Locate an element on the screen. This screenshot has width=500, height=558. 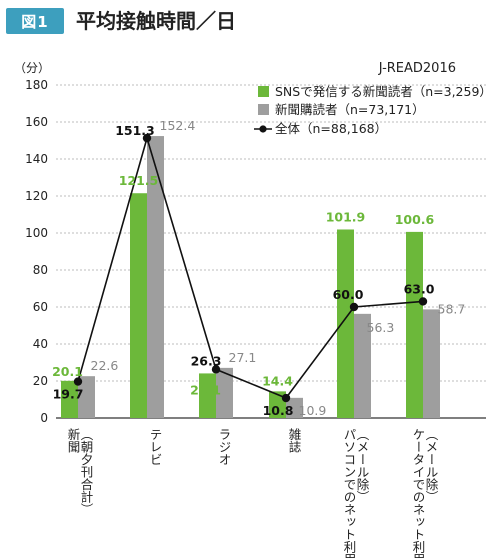
data-label-reader: 56.3 is located at coordinates (381, 327).